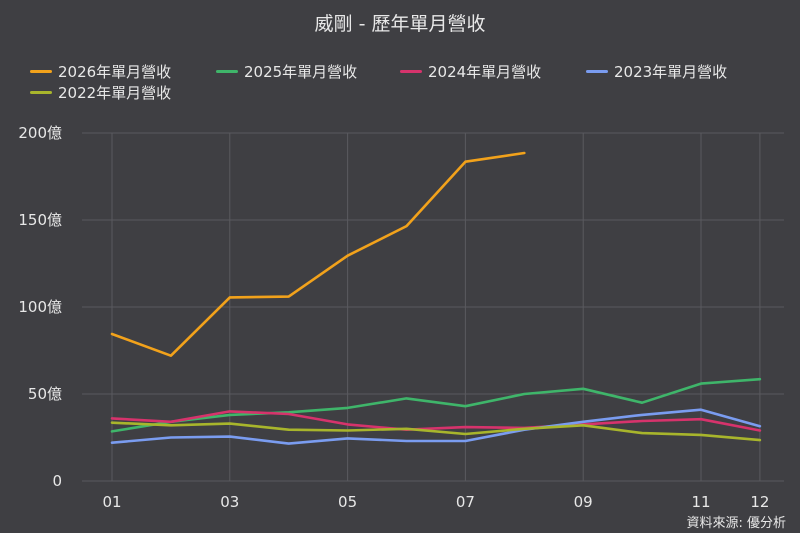 This screenshot has height=533, width=800. What do you see at coordinates (465, 502) in the screenshot?
I see `x-tick-label: 07` at bounding box center [465, 502].